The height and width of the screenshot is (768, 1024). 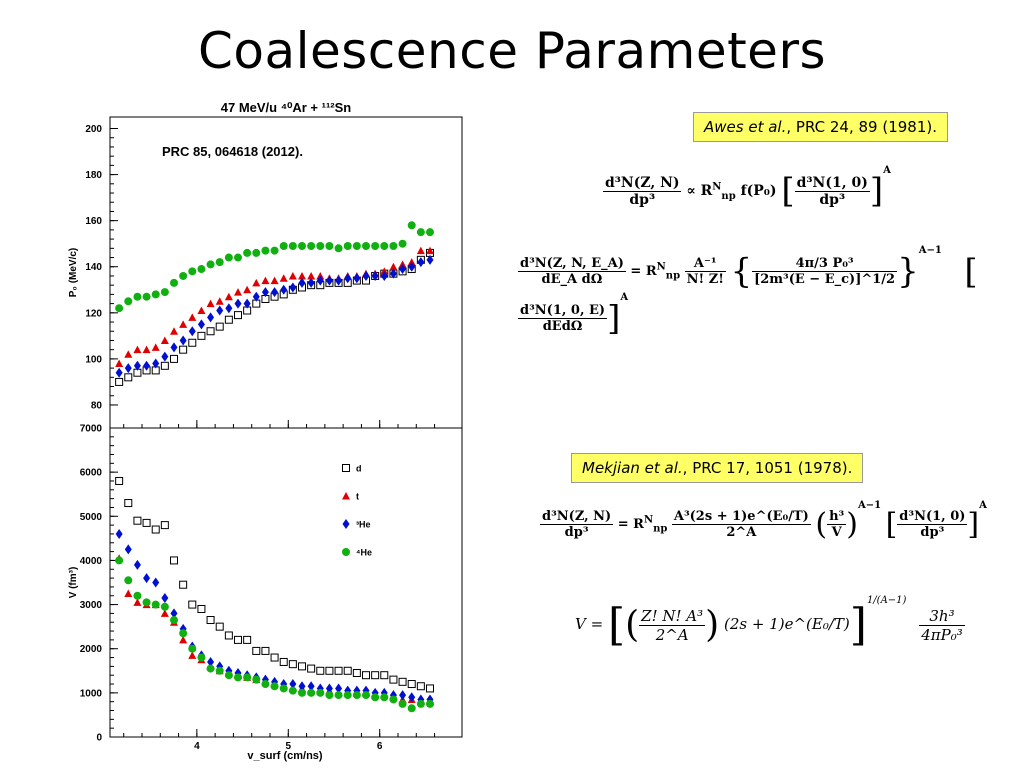 What do you see at coordinates (712, 625) in the screenshot?
I see `eq4-paren-close: )` at bounding box center [712, 625].